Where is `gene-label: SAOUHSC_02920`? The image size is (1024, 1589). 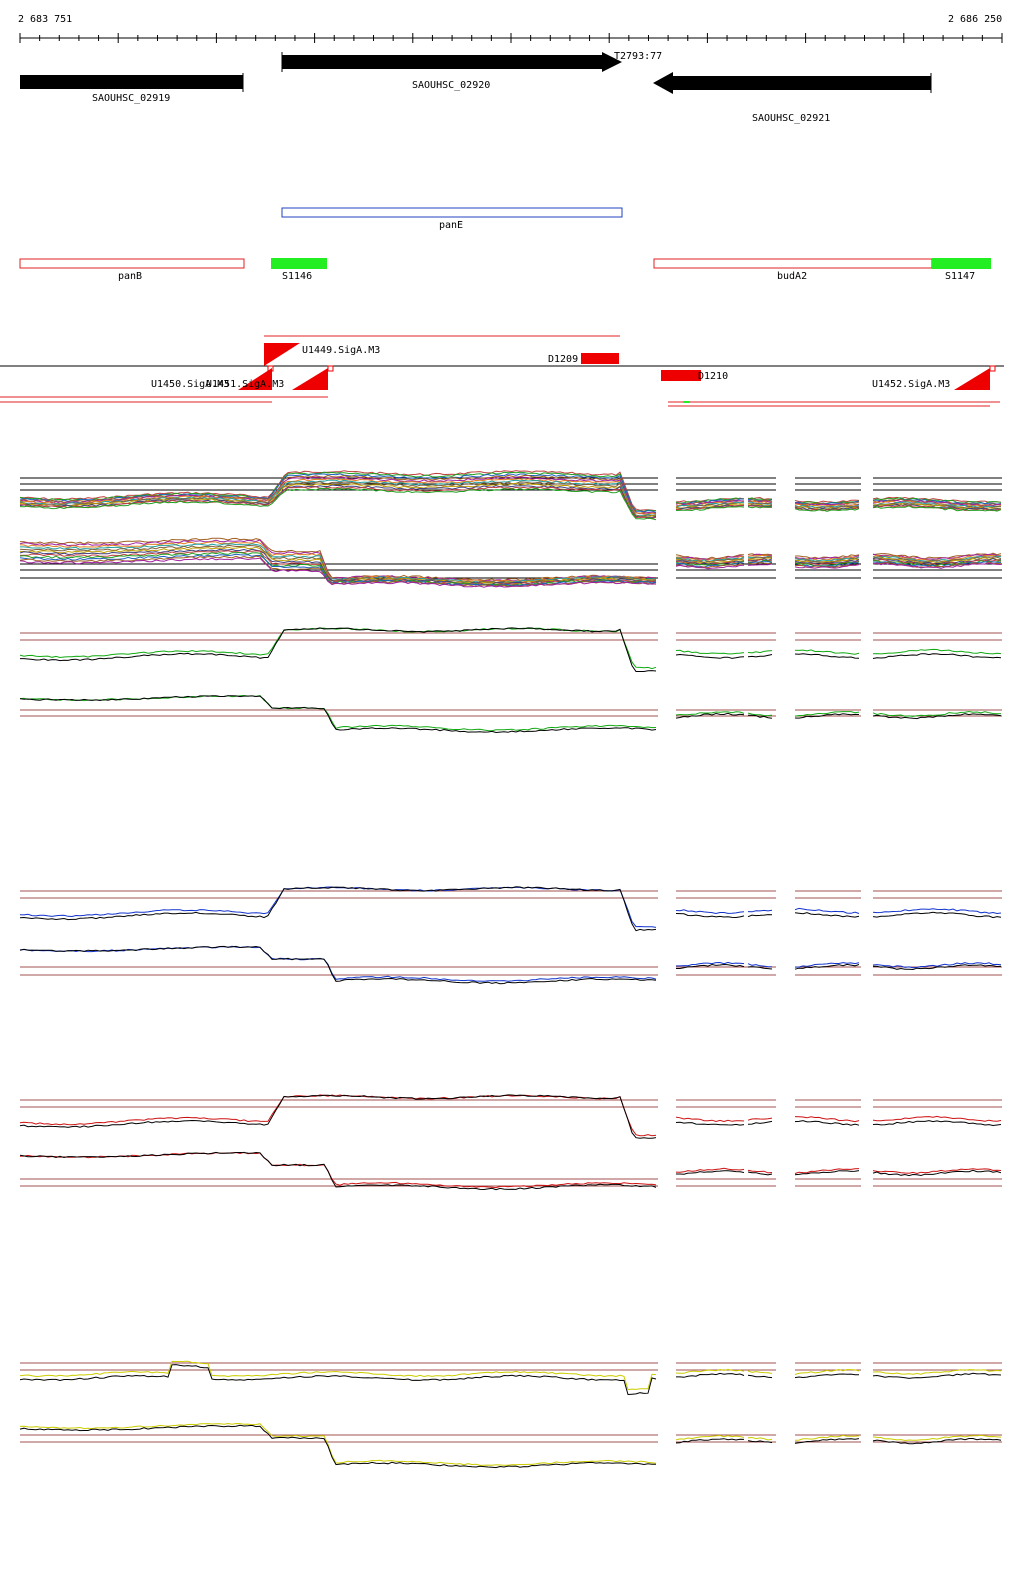
gene-label: SAOUHSC_02920 is located at coordinates (451, 85).